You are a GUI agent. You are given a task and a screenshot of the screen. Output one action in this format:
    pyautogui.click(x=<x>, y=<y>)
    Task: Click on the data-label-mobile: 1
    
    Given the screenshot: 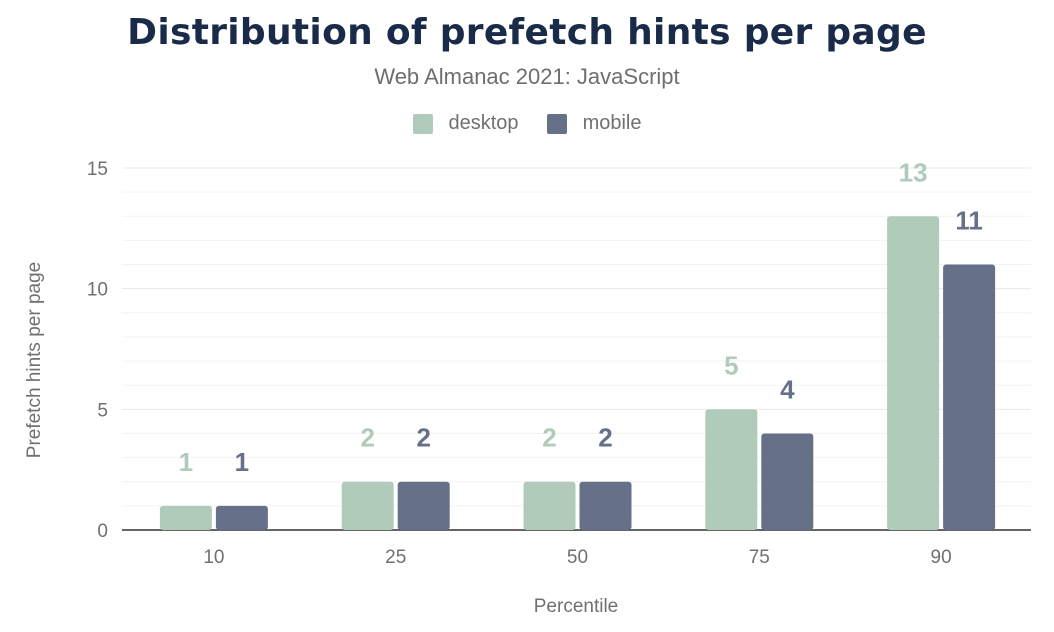 What is the action you would take?
    pyautogui.click(x=242, y=462)
    